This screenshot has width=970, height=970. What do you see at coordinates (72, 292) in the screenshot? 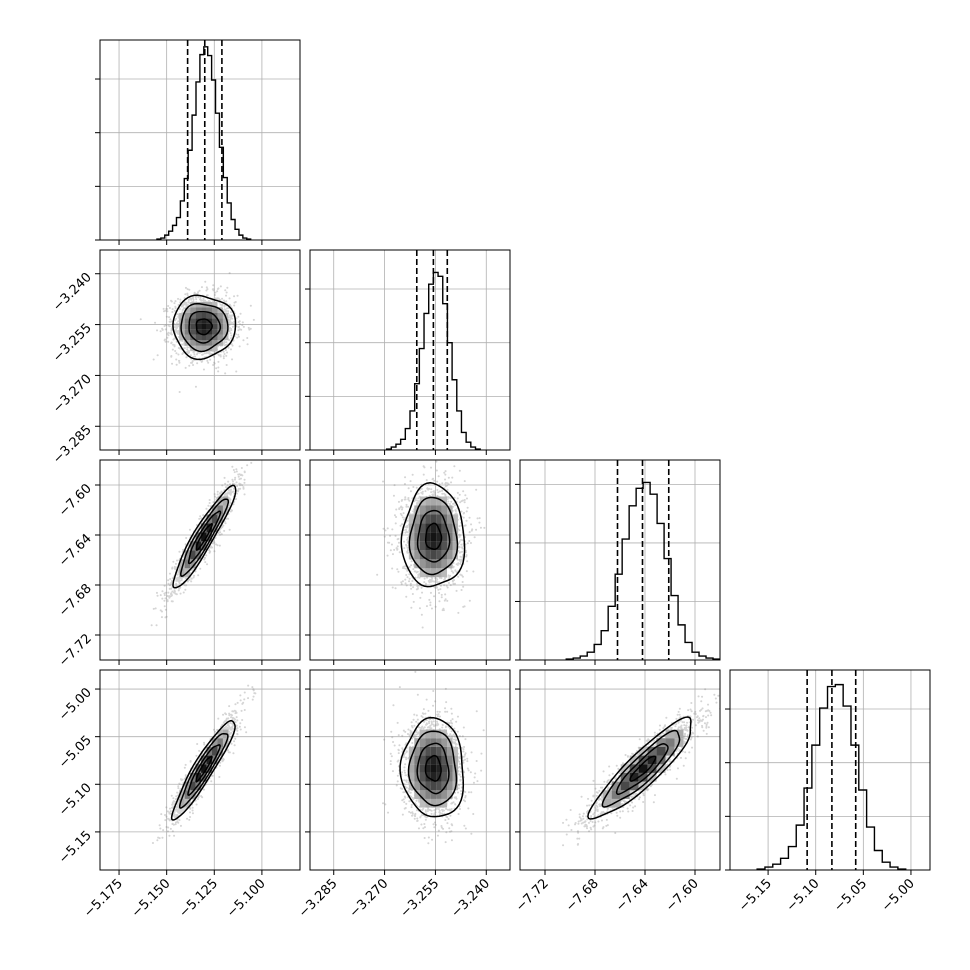
I see `ytick-label-1-3: −3.240` at bounding box center [72, 292].